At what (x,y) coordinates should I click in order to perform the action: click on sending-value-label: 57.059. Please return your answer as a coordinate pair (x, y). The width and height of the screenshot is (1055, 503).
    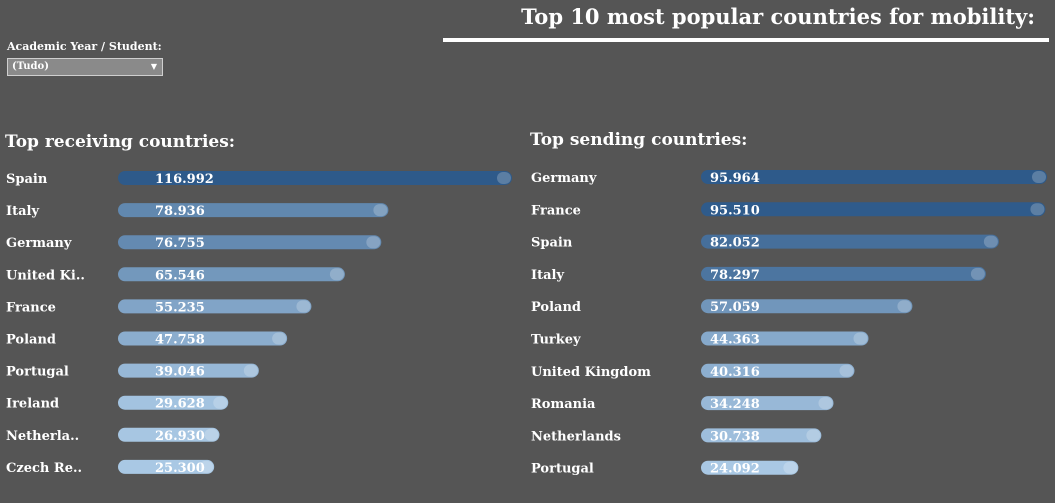
    Looking at the image, I should click on (735, 307).